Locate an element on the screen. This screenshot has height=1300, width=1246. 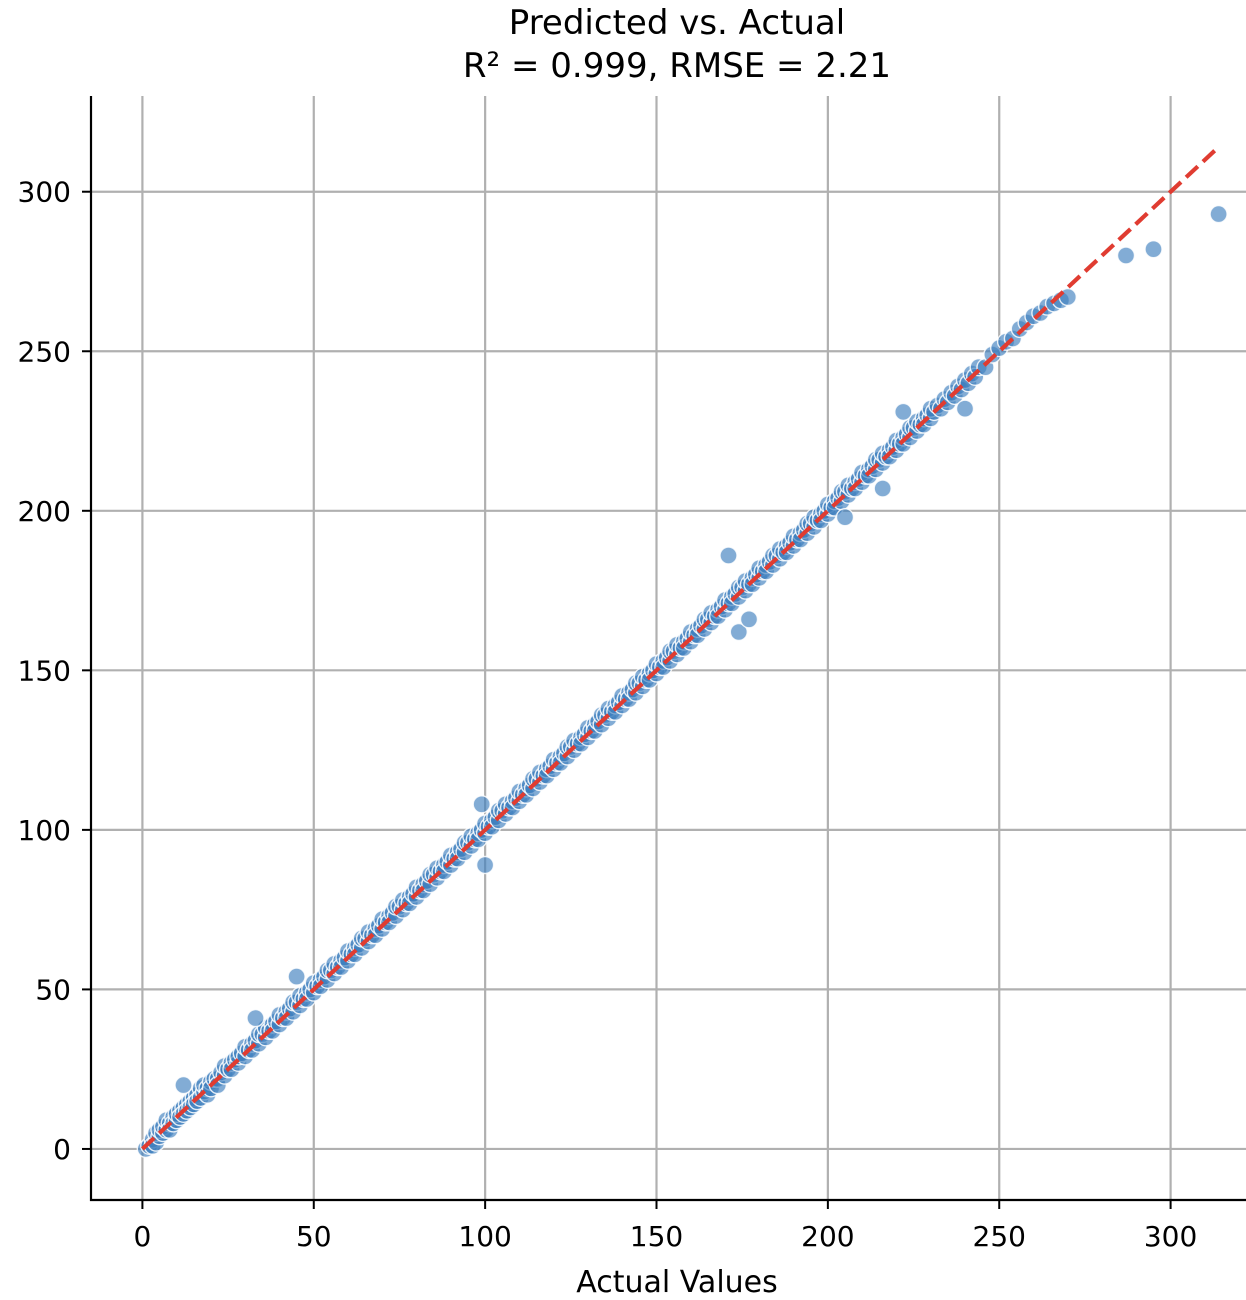
chart-title: Predicted vs. Actual is located at coordinates (677, 23).